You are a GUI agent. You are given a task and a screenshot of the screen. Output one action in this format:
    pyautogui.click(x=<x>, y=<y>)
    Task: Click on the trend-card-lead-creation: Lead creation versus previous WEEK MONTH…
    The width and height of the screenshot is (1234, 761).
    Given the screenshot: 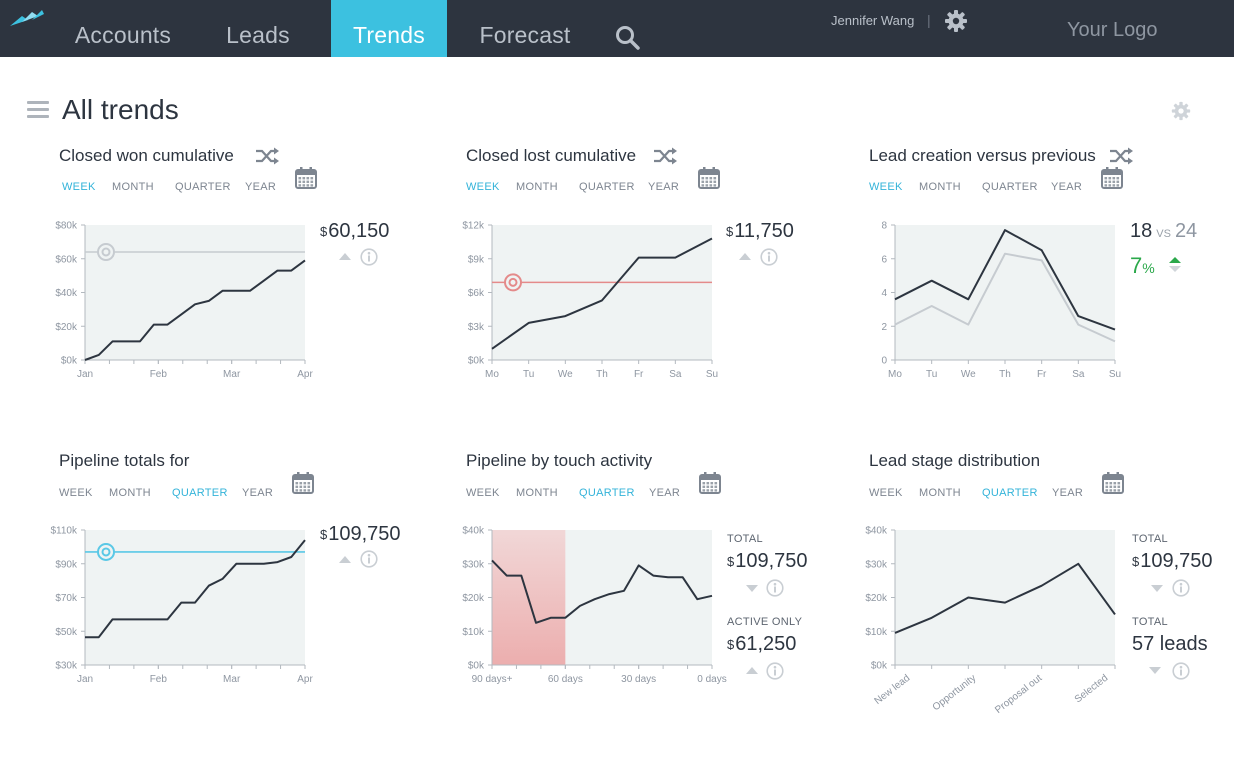 What is the action you would take?
    pyautogui.click(x=1051, y=291)
    